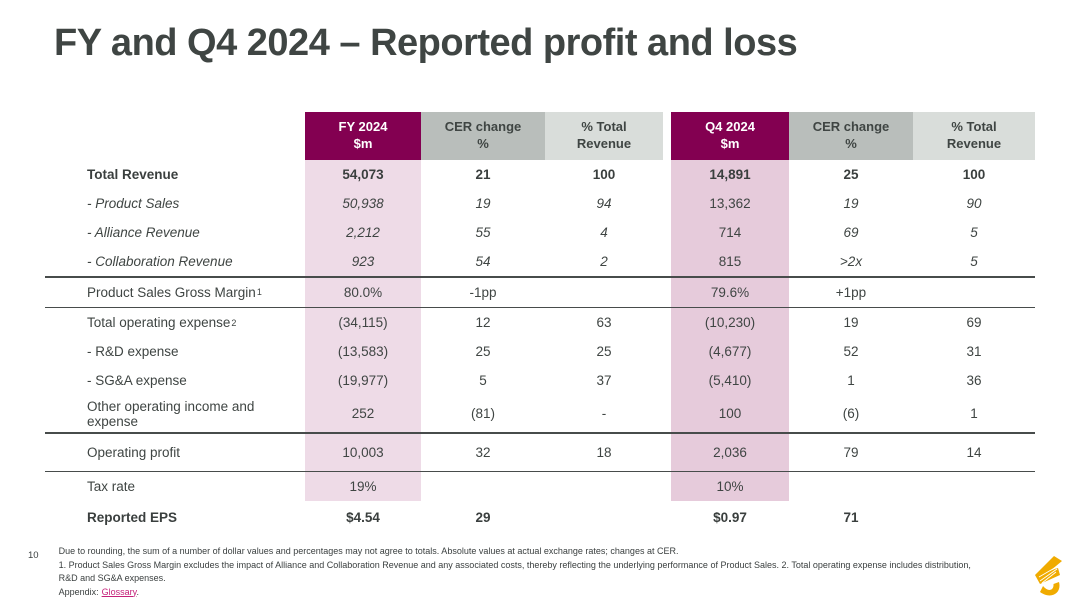 The width and height of the screenshot is (1080, 607). What do you see at coordinates (730, 292) in the screenshot?
I see `cell-product-sales-gross-margin-q4-m: 79.6%` at bounding box center [730, 292].